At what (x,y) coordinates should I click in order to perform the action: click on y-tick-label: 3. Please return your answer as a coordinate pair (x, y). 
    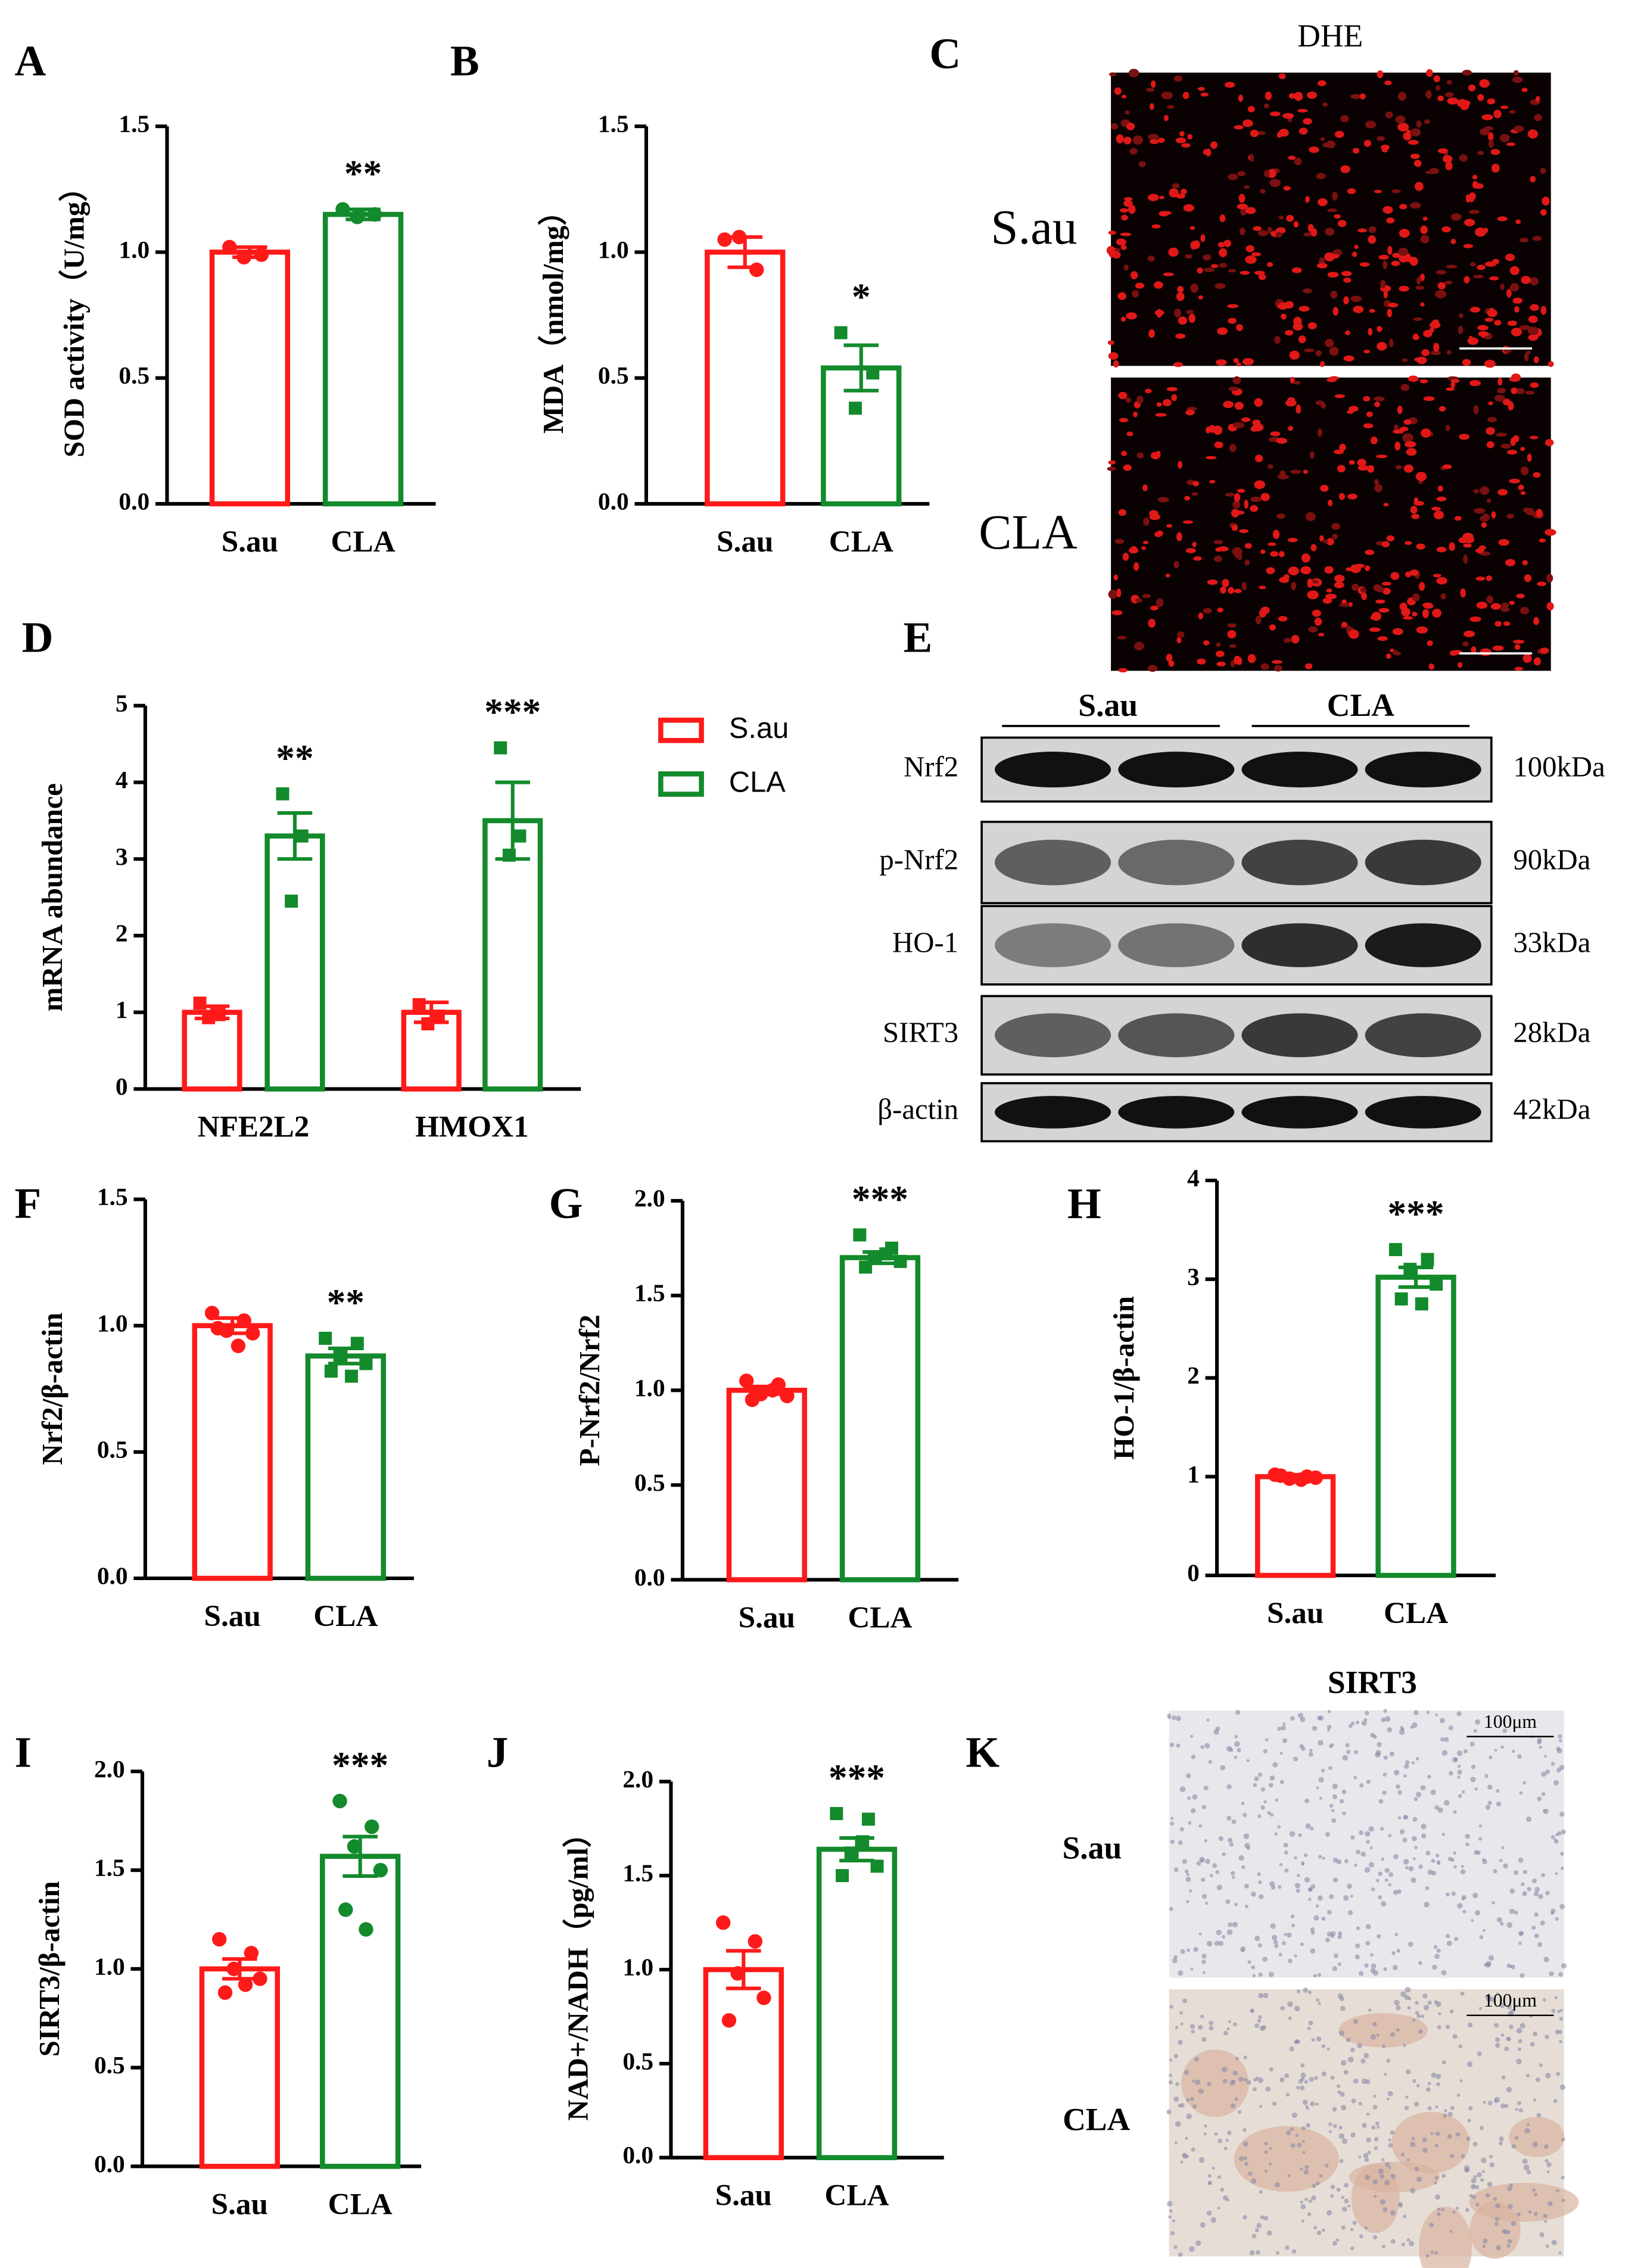
    Looking at the image, I should click on (1193, 1276).